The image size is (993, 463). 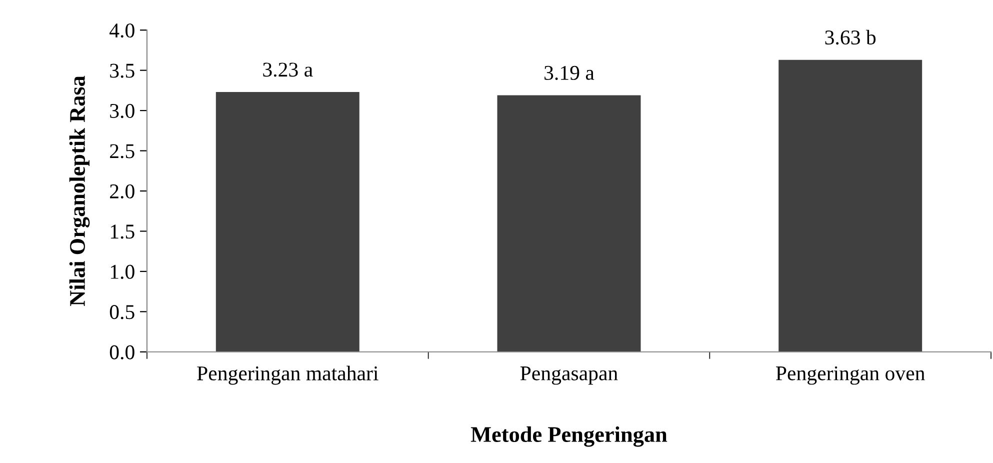 I want to click on x-axis-title: Metode Pengeringan, so click(x=569, y=436).